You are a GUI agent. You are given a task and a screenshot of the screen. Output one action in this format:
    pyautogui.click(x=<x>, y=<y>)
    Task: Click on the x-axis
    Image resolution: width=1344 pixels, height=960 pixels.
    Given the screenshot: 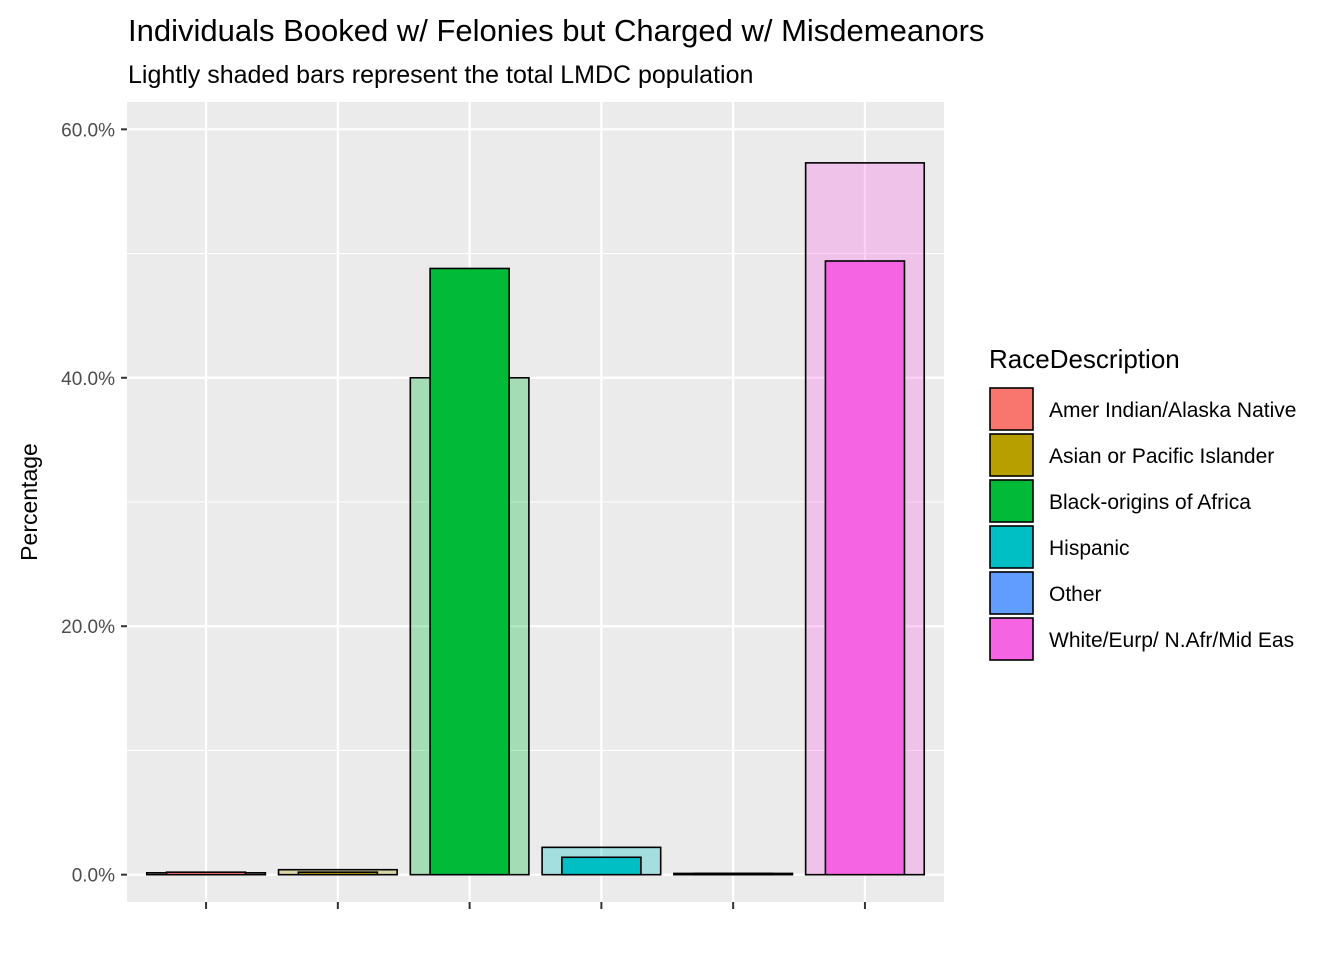 What is the action you would take?
    pyautogui.click(x=535, y=905)
    